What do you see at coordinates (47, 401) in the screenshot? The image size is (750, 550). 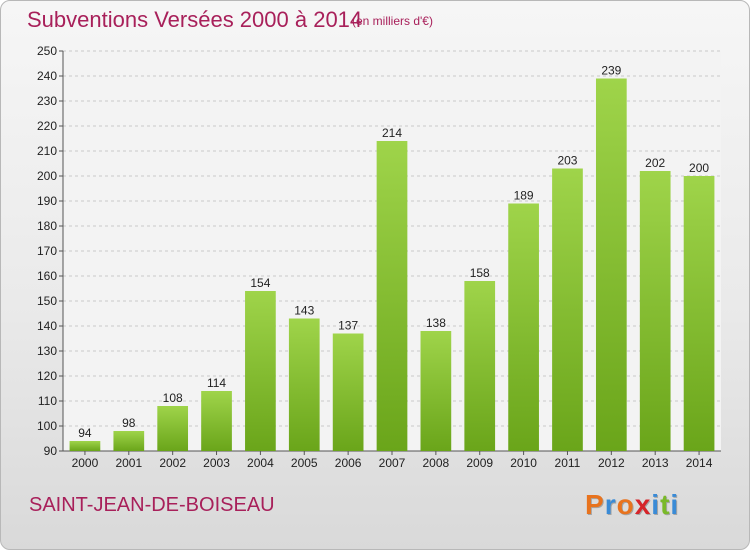 I see `y-tick-label: 110` at bounding box center [47, 401].